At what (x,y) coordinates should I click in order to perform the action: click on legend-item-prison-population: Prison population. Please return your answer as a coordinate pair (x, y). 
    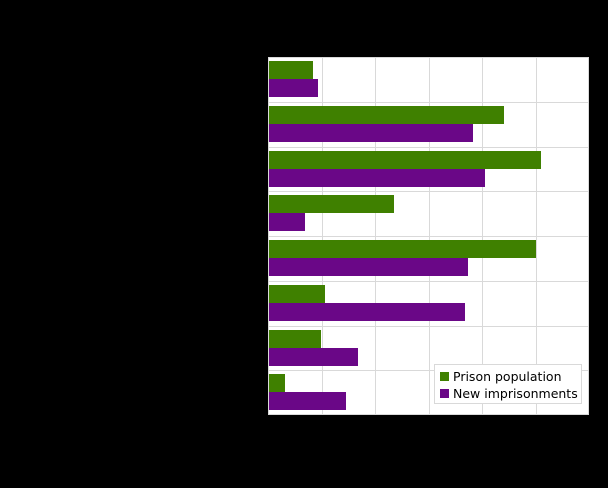
    Looking at the image, I should click on (510, 376).